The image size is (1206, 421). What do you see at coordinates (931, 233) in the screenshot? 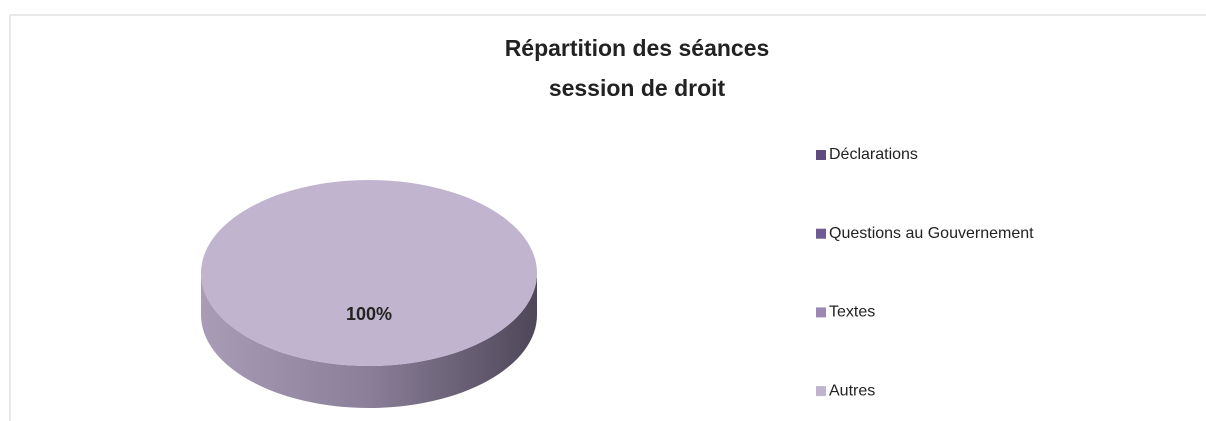
I see `legend-label: Questions au Gouvernement` at bounding box center [931, 233].